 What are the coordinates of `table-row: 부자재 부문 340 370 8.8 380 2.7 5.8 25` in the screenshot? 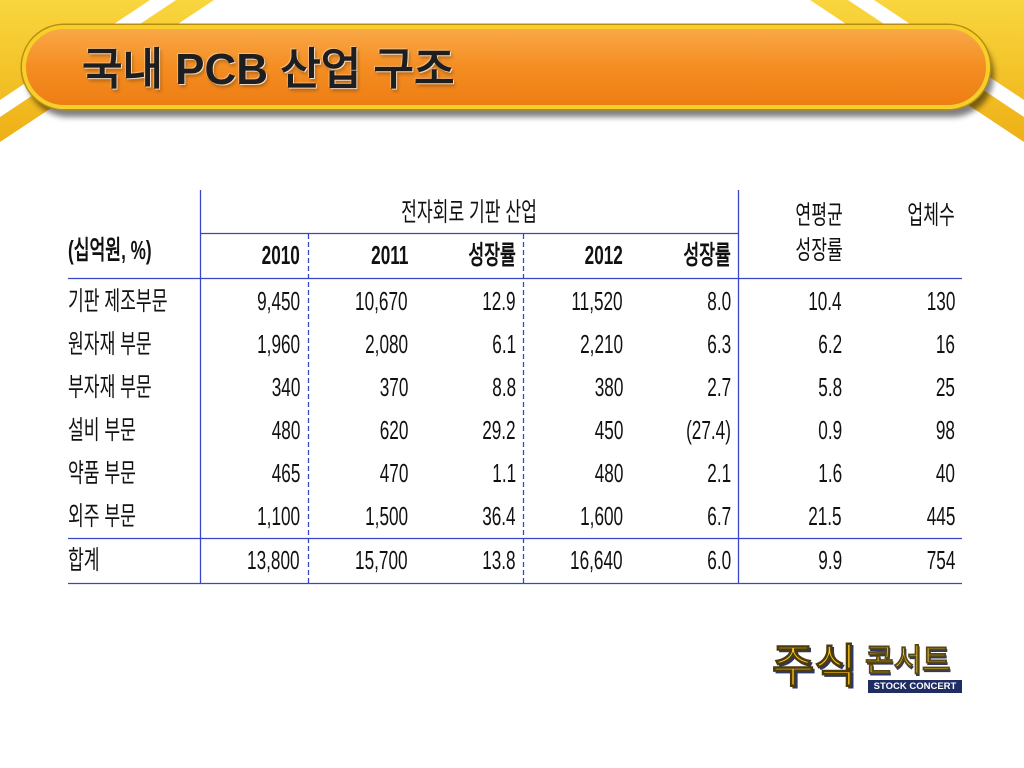 It's located at (512, 387).